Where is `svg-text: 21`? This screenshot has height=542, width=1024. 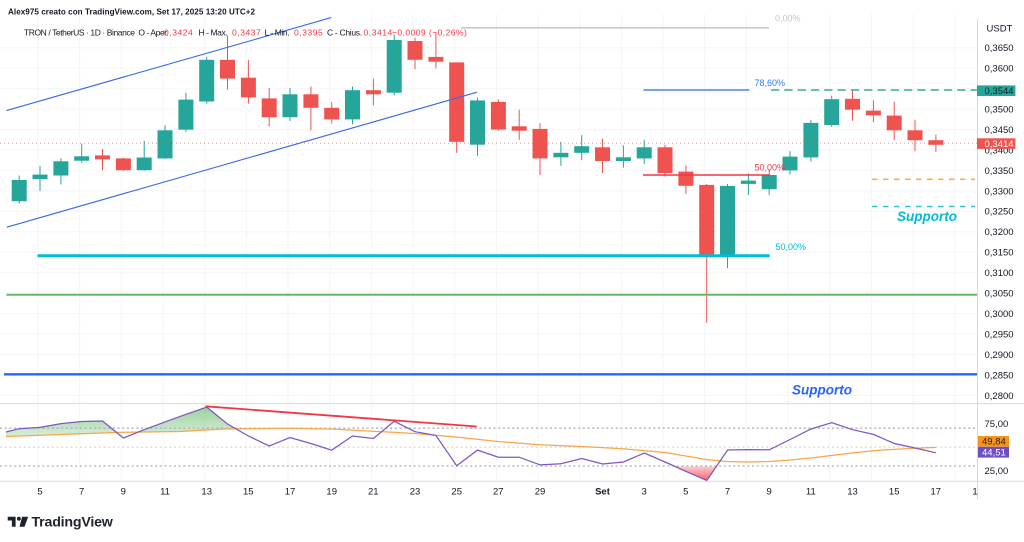
svg-text: 21 is located at coordinates (373, 492).